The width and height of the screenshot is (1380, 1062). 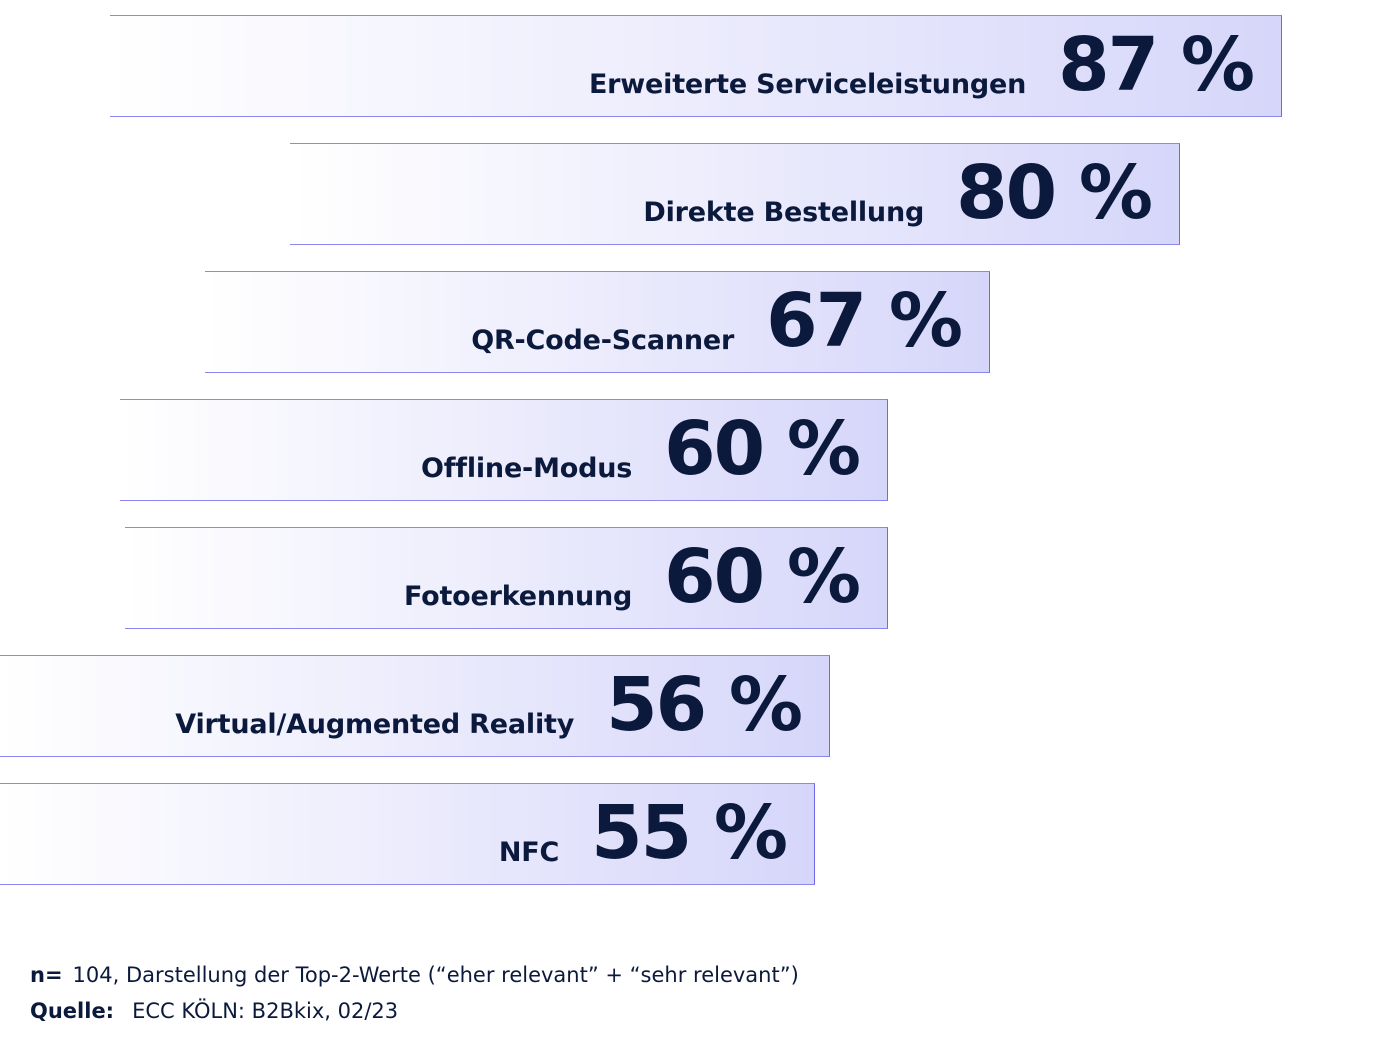 What do you see at coordinates (489, 706) in the screenshot?
I see `bar-content: Virtual/Augmented Reality 56 %` at bounding box center [489, 706].